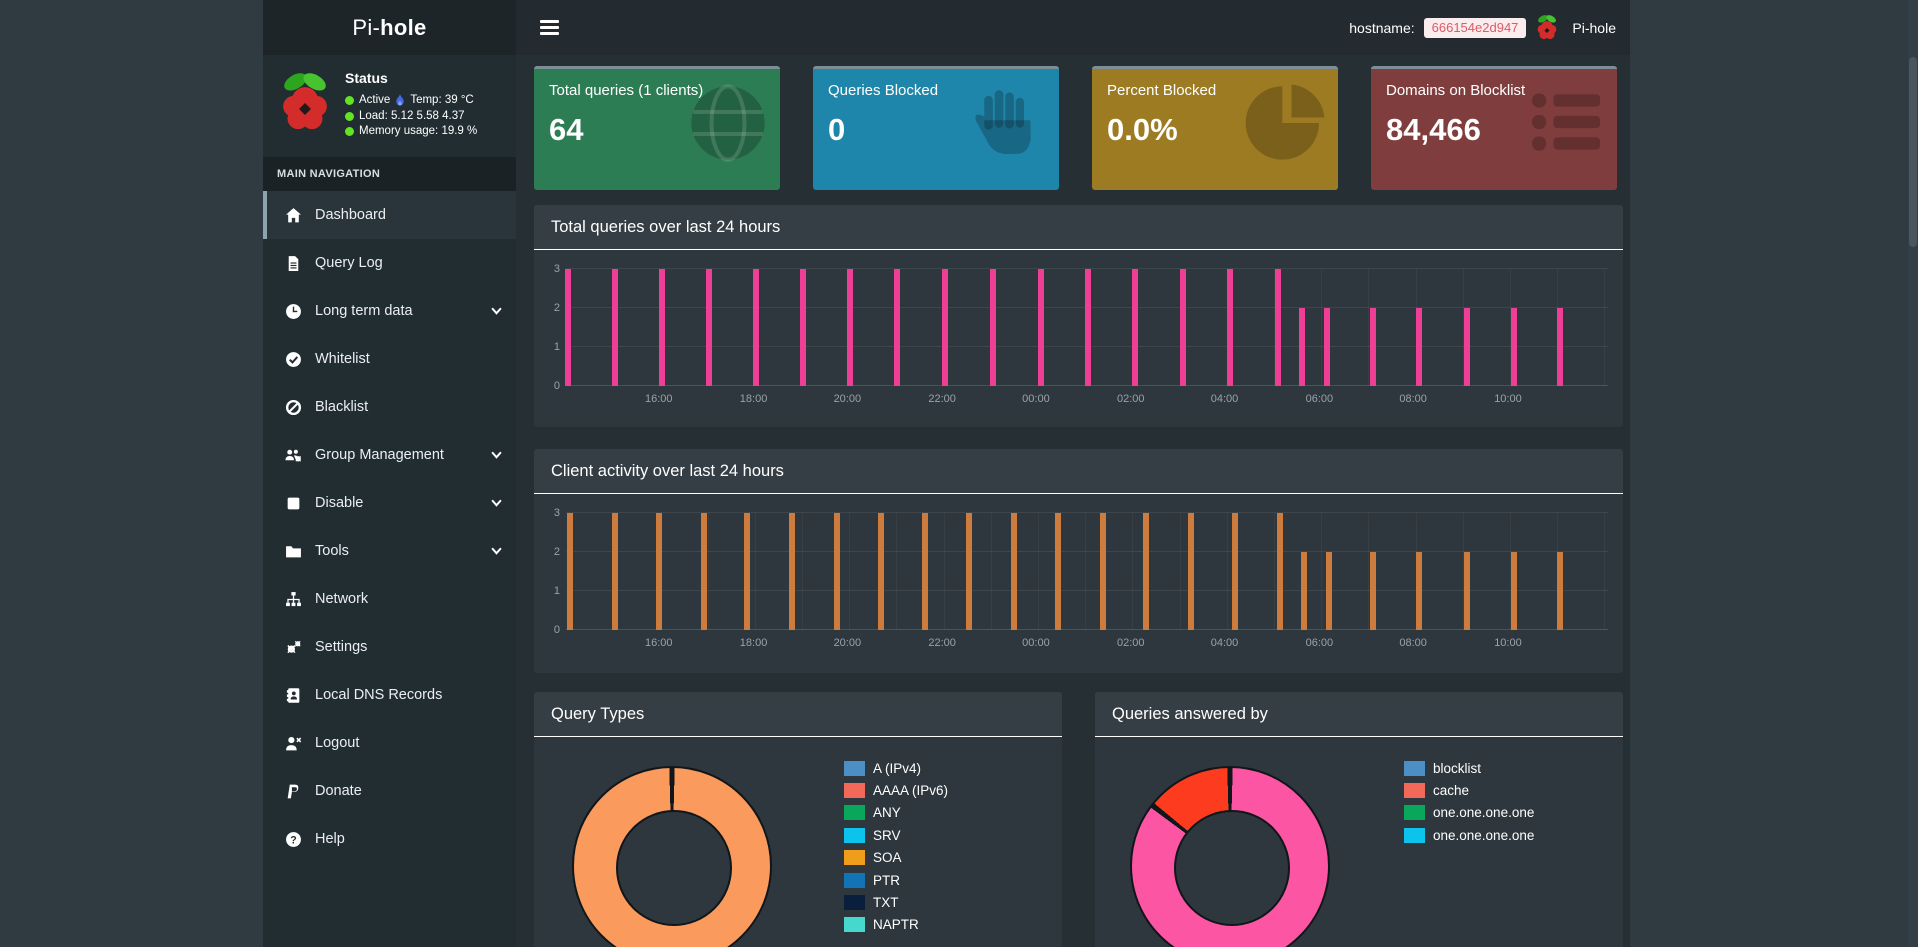 The width and height of the screenshot is (1918, 947). What do you see at coordinates (442, 100) in the screenshot?
I see `status-temp-label: Temp: 39 °C` at bounding box center [442, 100].